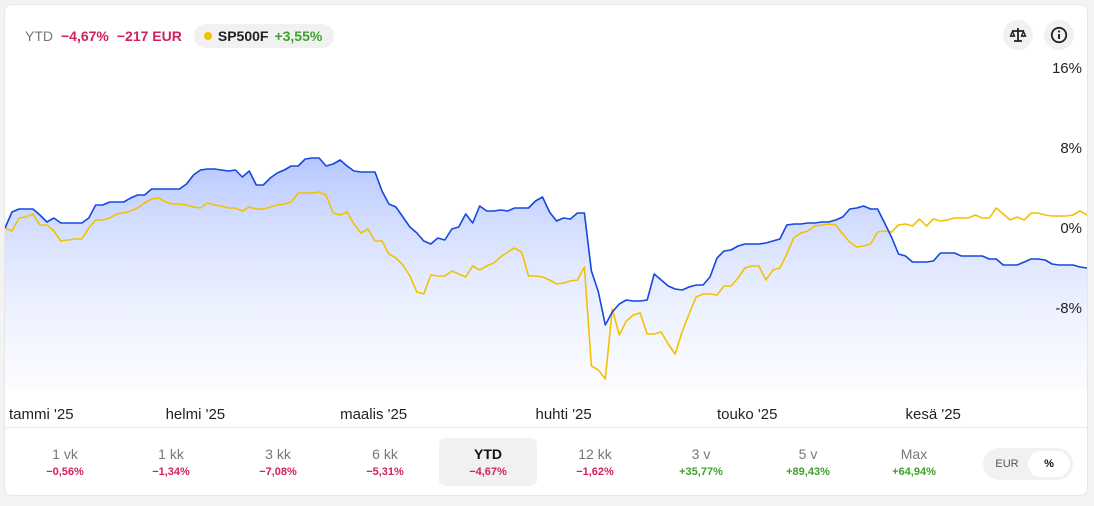  What do you see at coordinates (149, 36) in the screenshot?
I see `ytd-amount: −217 EUR` at bounding box center [149, 36].